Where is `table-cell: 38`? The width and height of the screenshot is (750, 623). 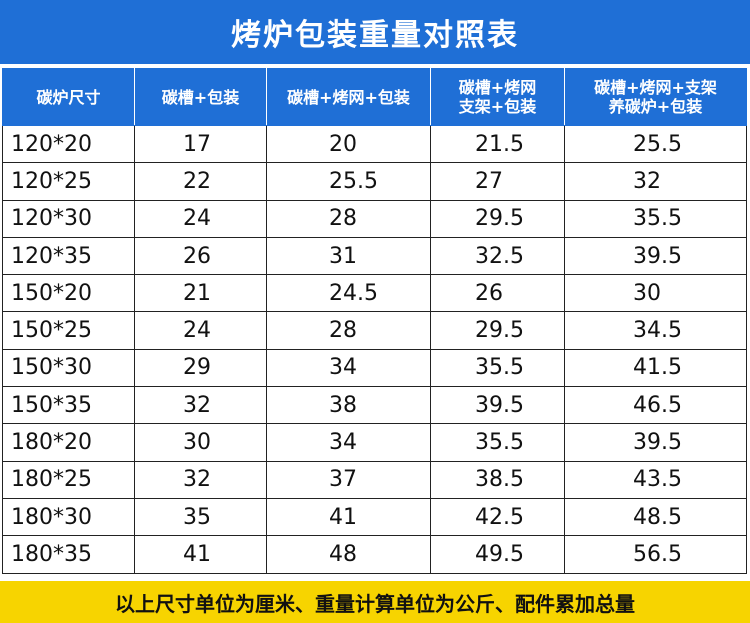 table-cell: 38 is located at coordinates (348, 405).